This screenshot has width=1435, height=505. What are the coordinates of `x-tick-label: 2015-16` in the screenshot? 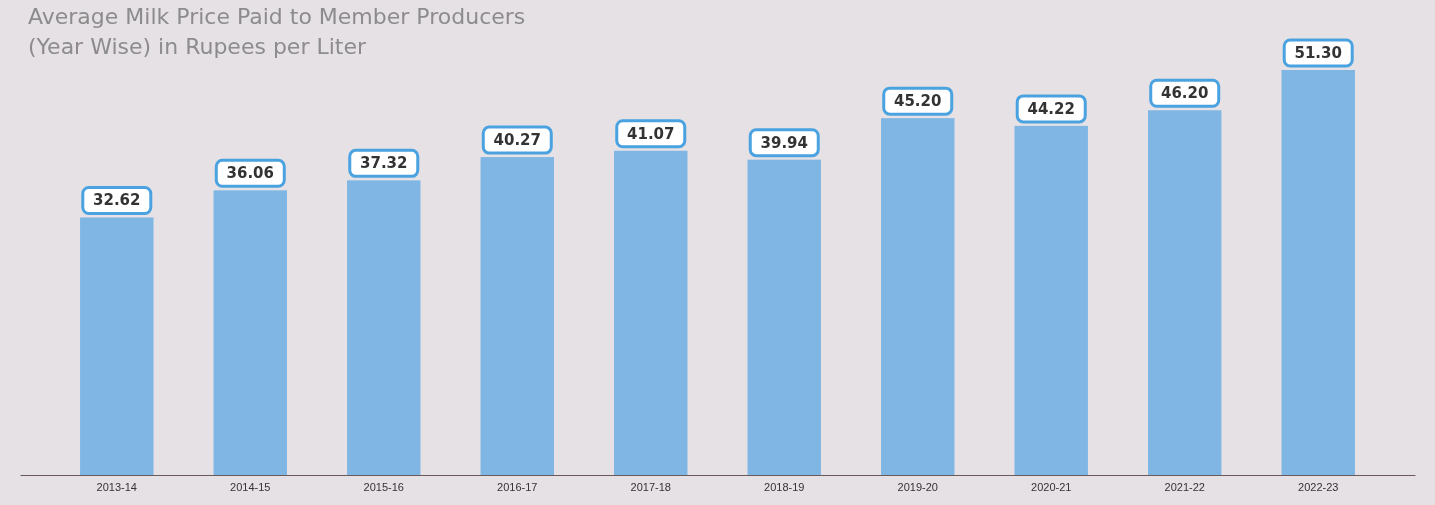 It's located at (383, 487).